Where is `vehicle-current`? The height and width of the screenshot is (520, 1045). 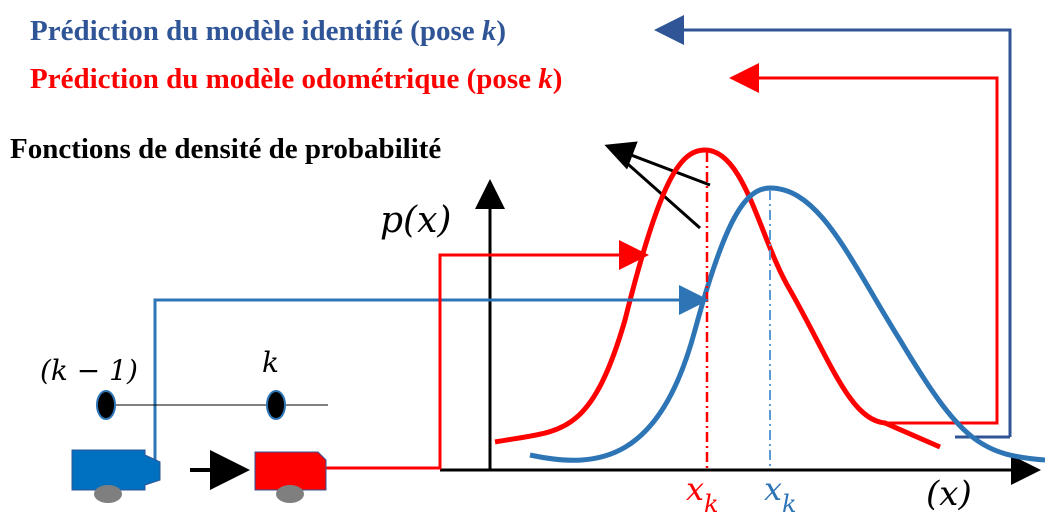
vehicle-current is located at coordinates (290, 471).